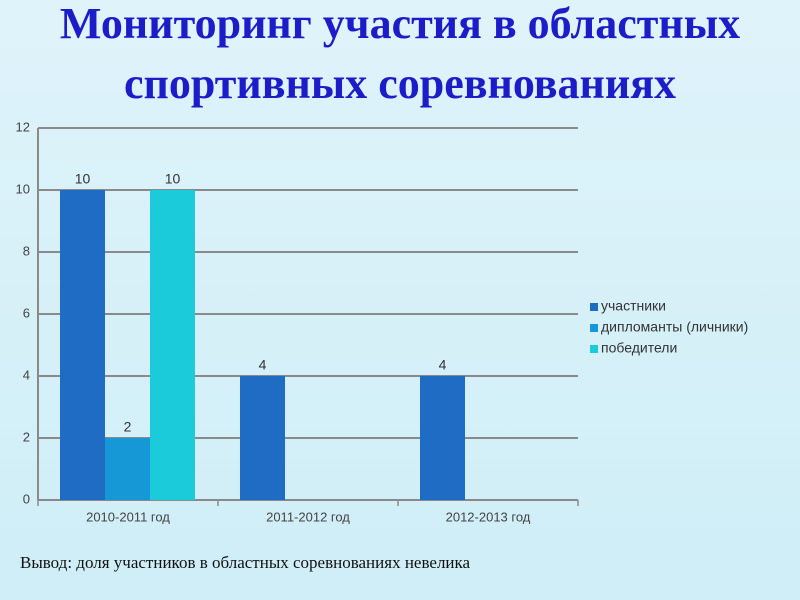 The height and width of the screenshot is (600, 800). Describe the element at coordinates (26, 312) in the screenshot. I see `y-tick-label: 6` at that location.